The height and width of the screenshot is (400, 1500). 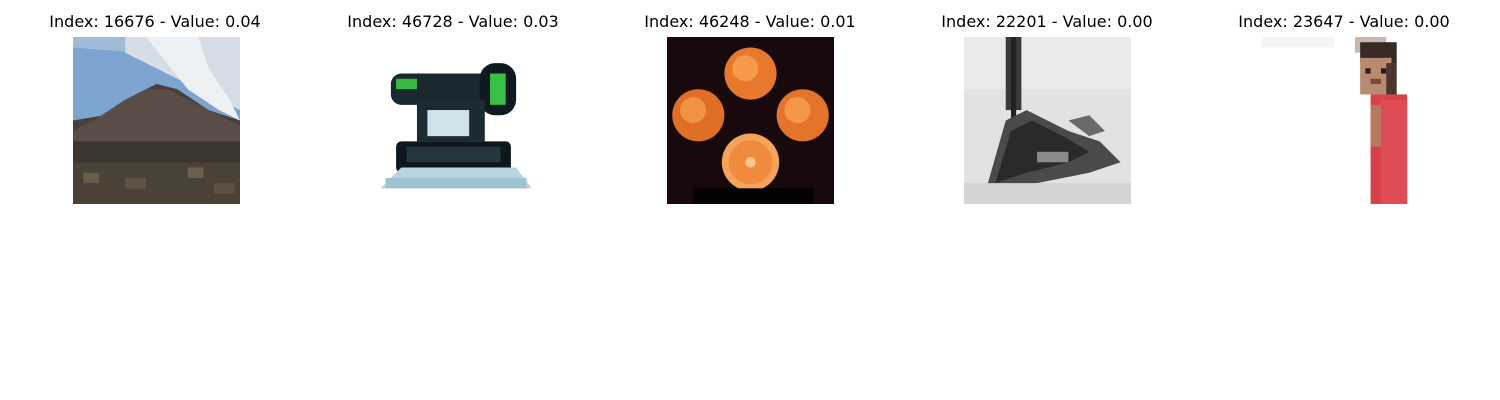 I want to click on panel-title: Index: 46728 - Value: 0.03, so click(x=453, y=21).